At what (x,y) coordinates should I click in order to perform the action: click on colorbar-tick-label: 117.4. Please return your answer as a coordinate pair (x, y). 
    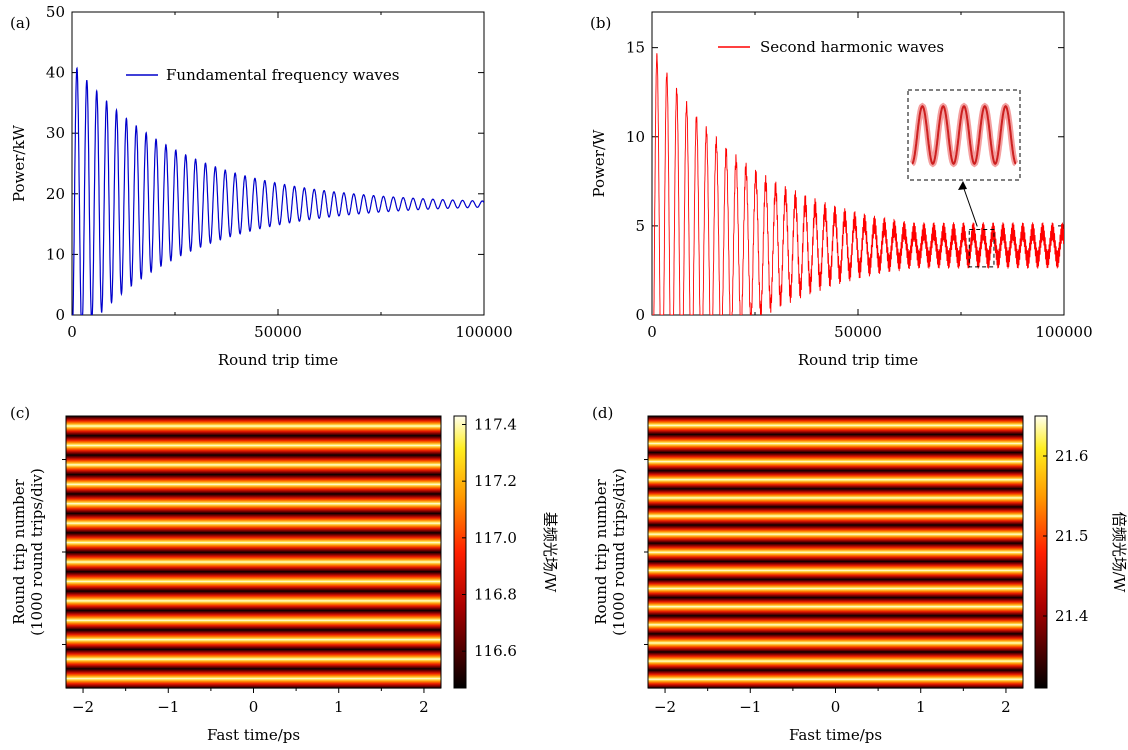
    Looking at the image, I should click on (495, 425).